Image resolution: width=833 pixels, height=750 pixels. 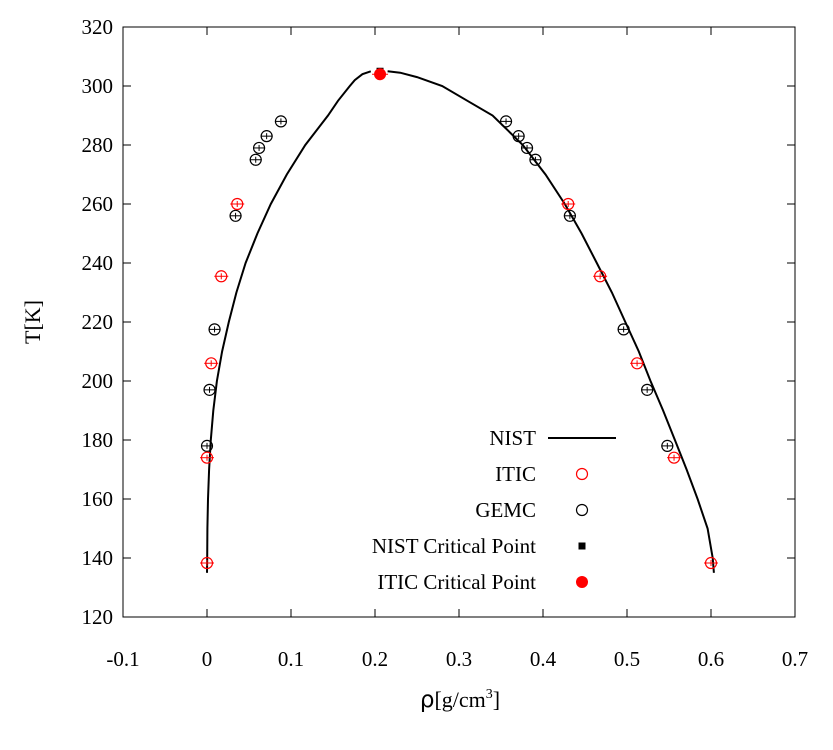 I want to click on x-axis-title-sup: 3, so click(x=489, y=694).